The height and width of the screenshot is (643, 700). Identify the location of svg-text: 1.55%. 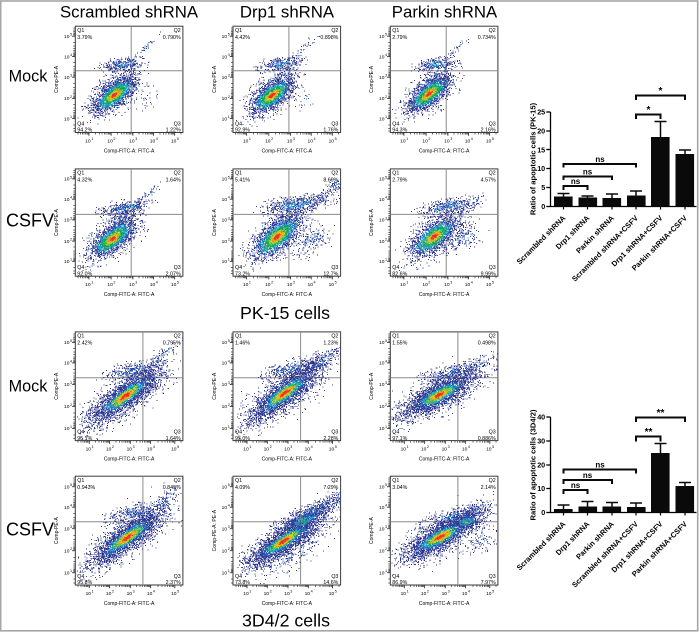
(399, 344).